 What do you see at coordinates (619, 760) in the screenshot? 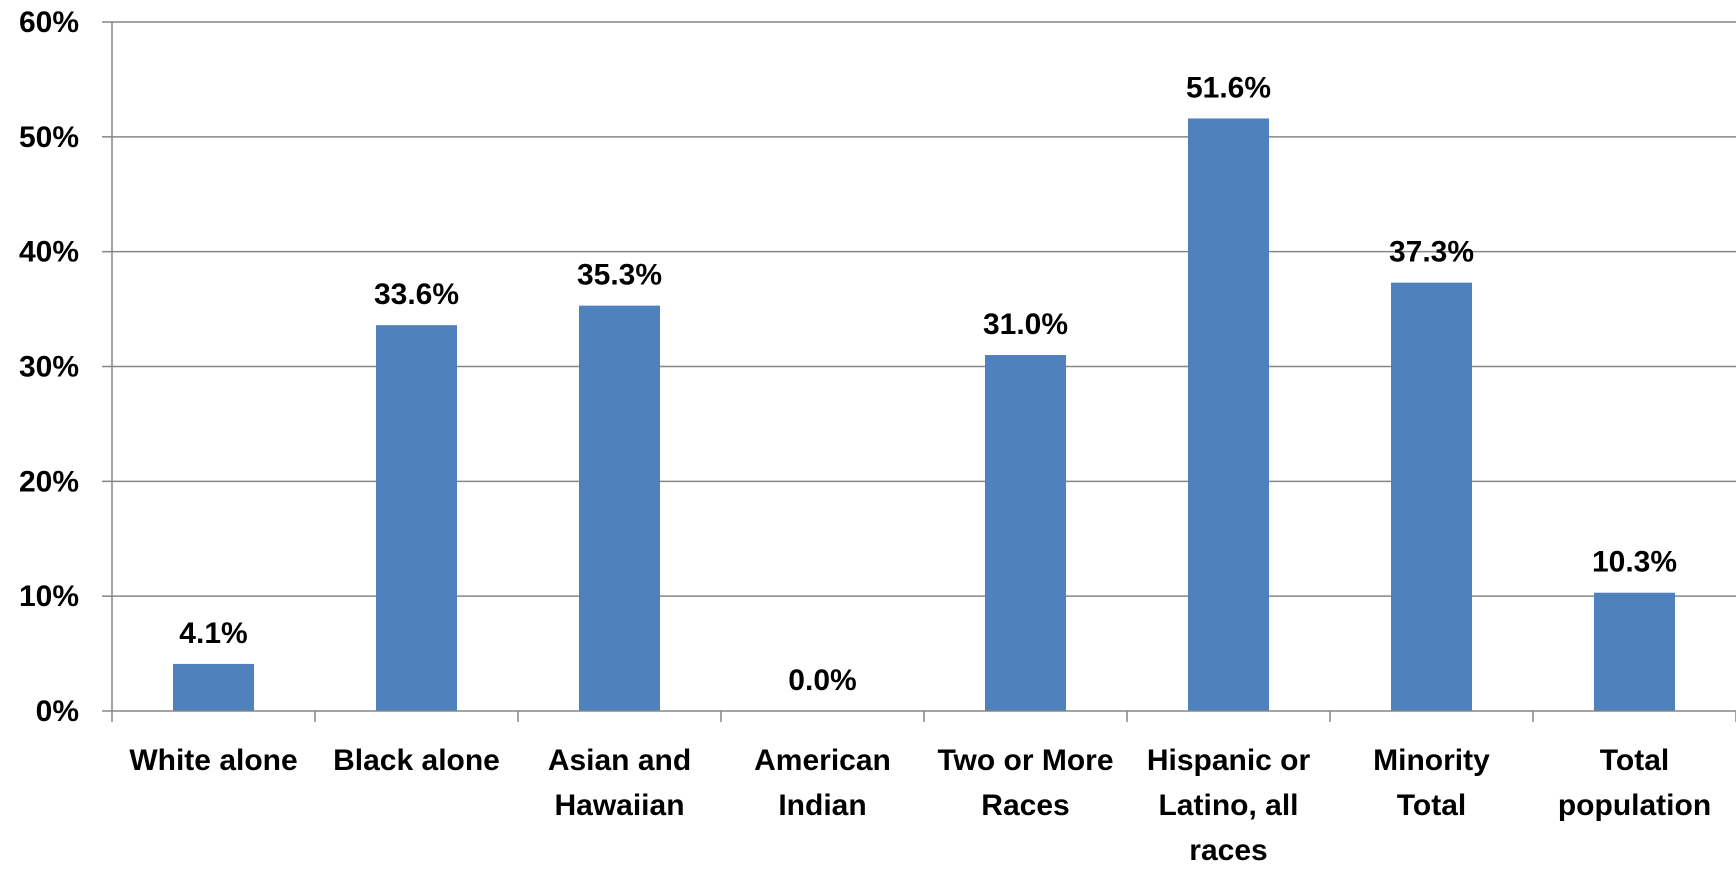
I see `x-tick-label: Asian and` at bounding box center [619, 760].